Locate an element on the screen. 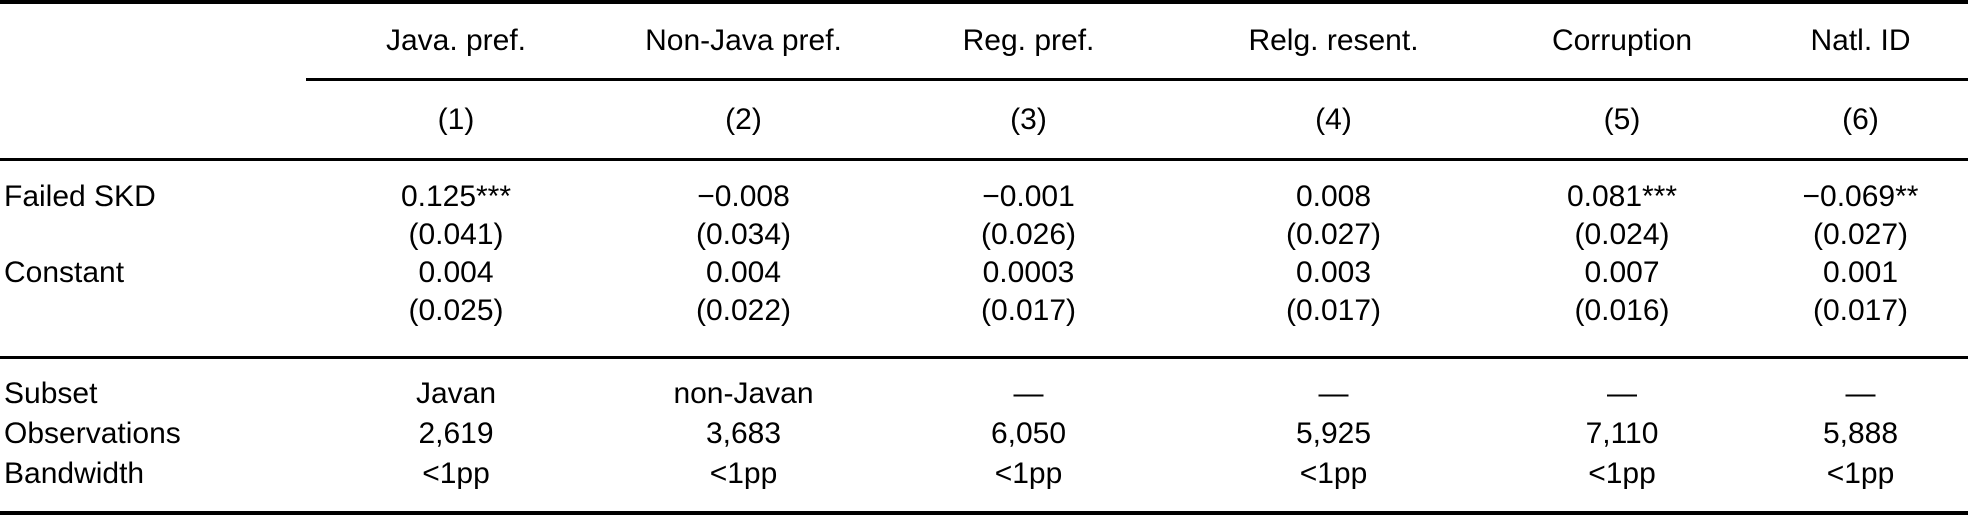 This screenshot has height=518, width=1968. meta-cell: 5,888 is located at coordinates (1860, 433).